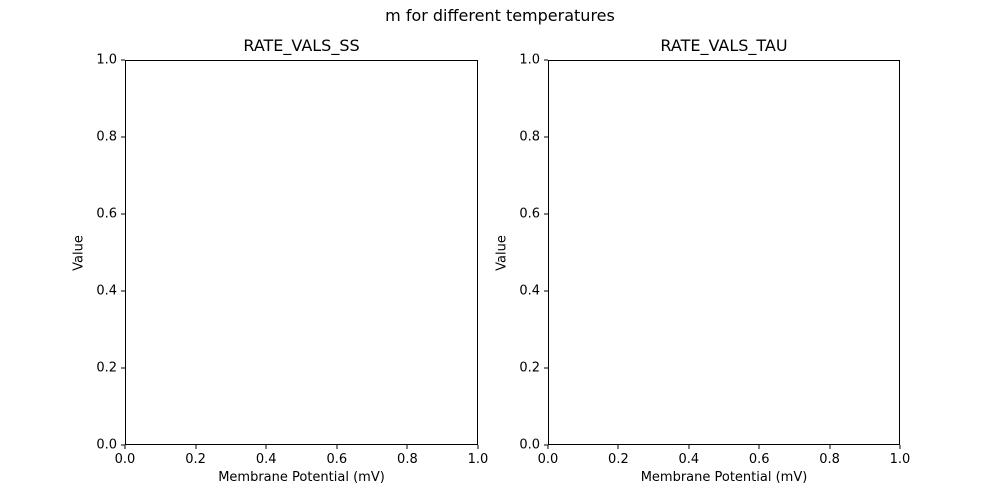 The width and height of the screenshot is (1000, 500). I want to click on figure-suptitle: m for different temperatures, so click(500, 15).